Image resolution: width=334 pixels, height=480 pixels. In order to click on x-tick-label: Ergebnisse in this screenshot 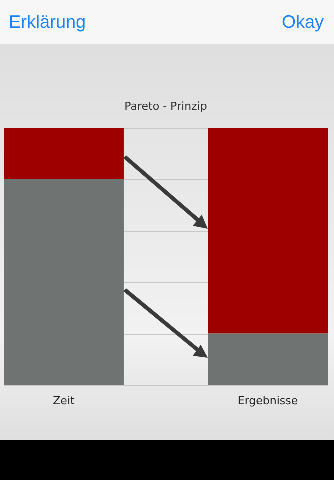, I will do `click(268, 401)`.